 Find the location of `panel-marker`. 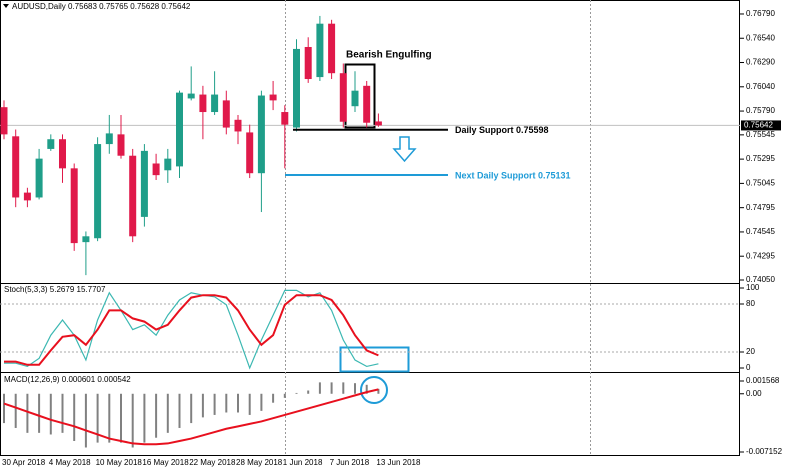

panel-marker is located at coordinates (6, 6).